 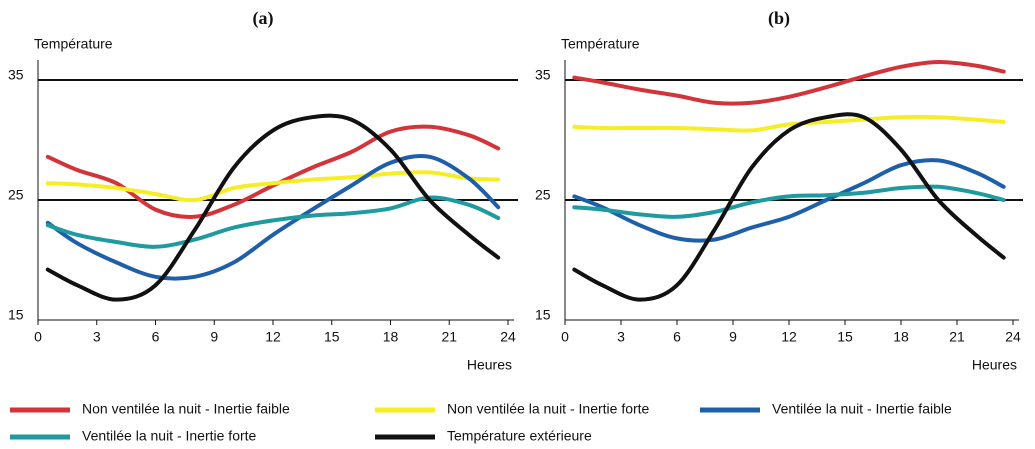 I want to click on legend-label: Ventilée la nuit - Inertie faible, so click(x=862, y=409).